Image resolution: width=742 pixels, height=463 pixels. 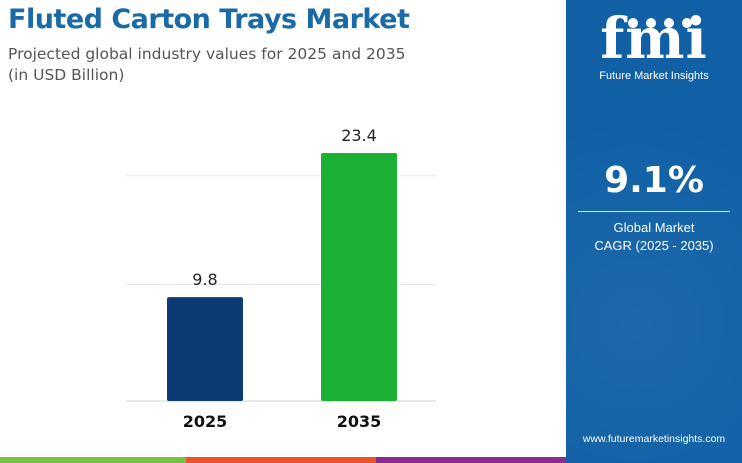 I want to click on website-link: www.futuremarketinsights.com, so click(x=654, y=439).